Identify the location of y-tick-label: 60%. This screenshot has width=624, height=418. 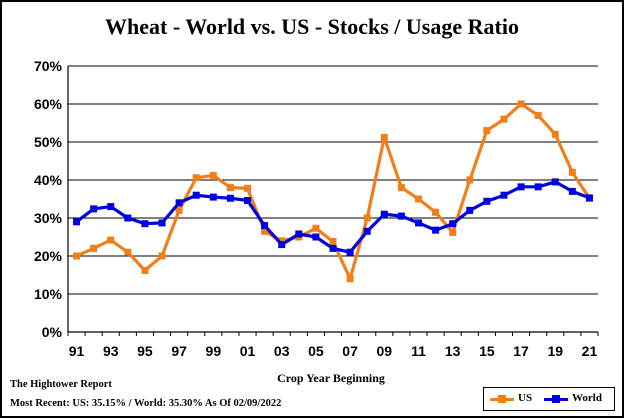
(48, 104).